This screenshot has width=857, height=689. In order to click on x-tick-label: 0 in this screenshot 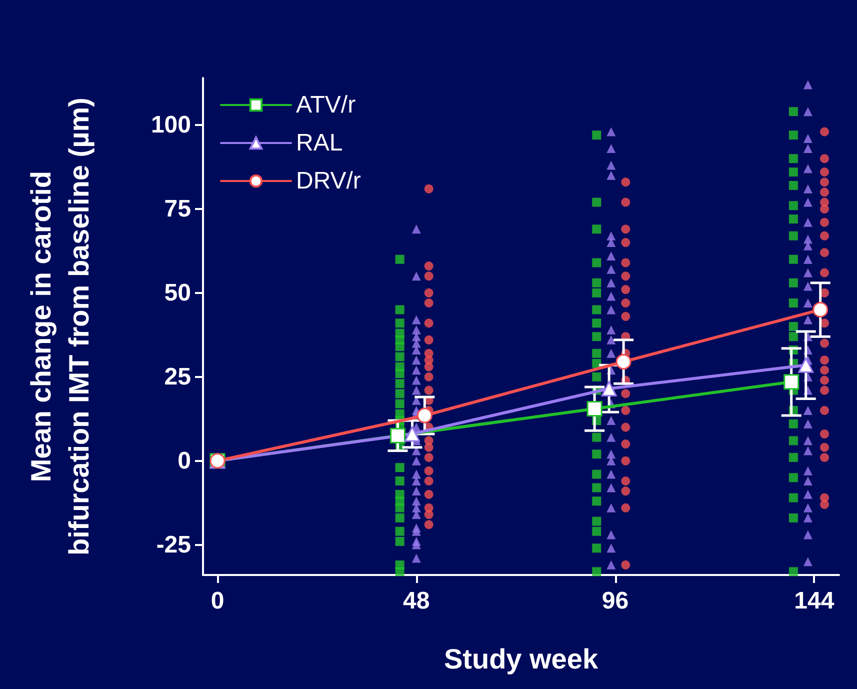, I will do `click(217, 601)`.